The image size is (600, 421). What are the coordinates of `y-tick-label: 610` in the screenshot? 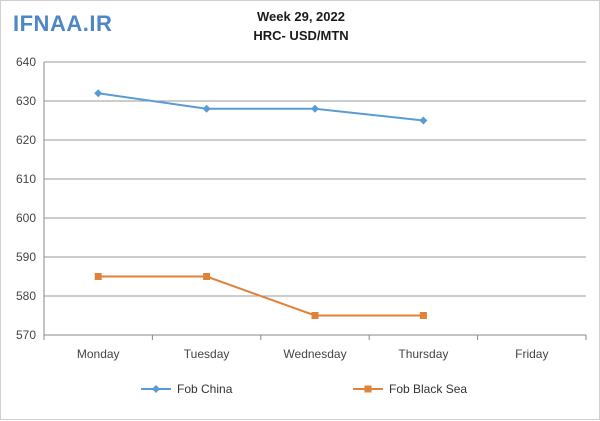 It's located at (26, 179).